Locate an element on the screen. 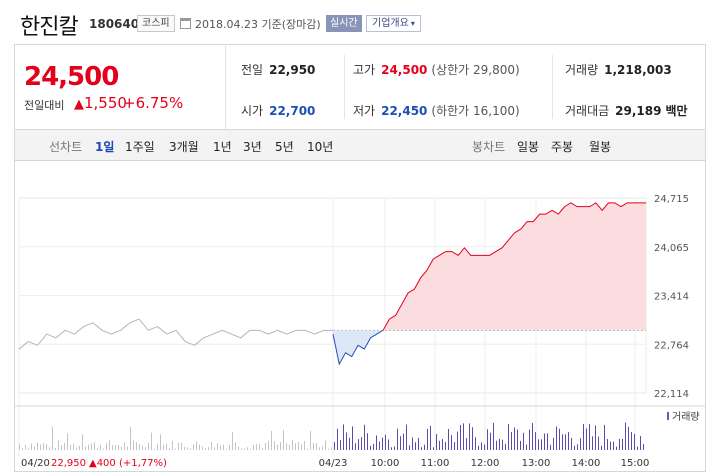 The width and height of the screenshot is (720, 476). prev-close: 전일 22,950 is located at coordinates (278, 69).